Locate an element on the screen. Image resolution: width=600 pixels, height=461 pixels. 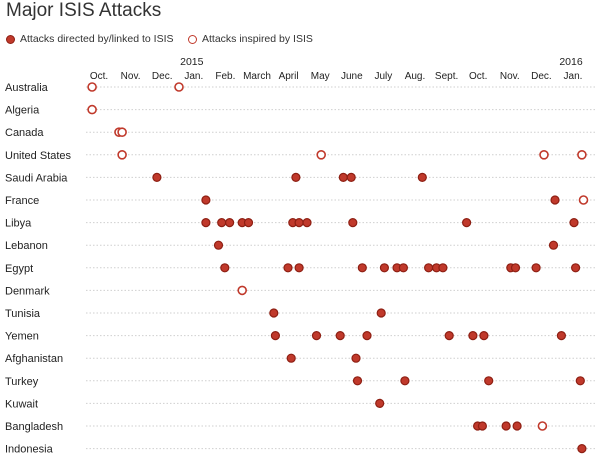
month-tick-label: Feb. is located at coordinates (225, 76).